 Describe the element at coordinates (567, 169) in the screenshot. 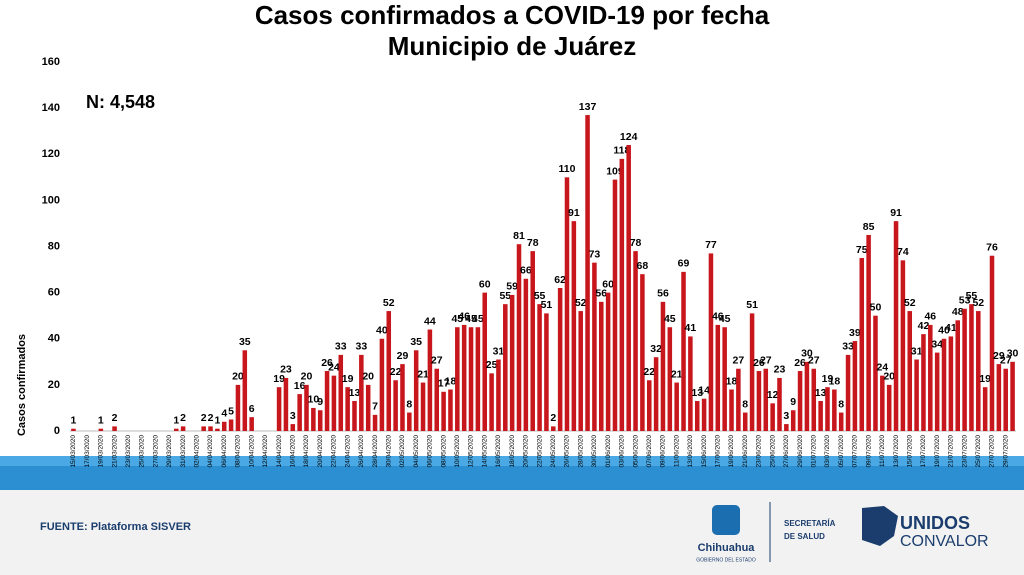

I see `value-label: 110` at that location.